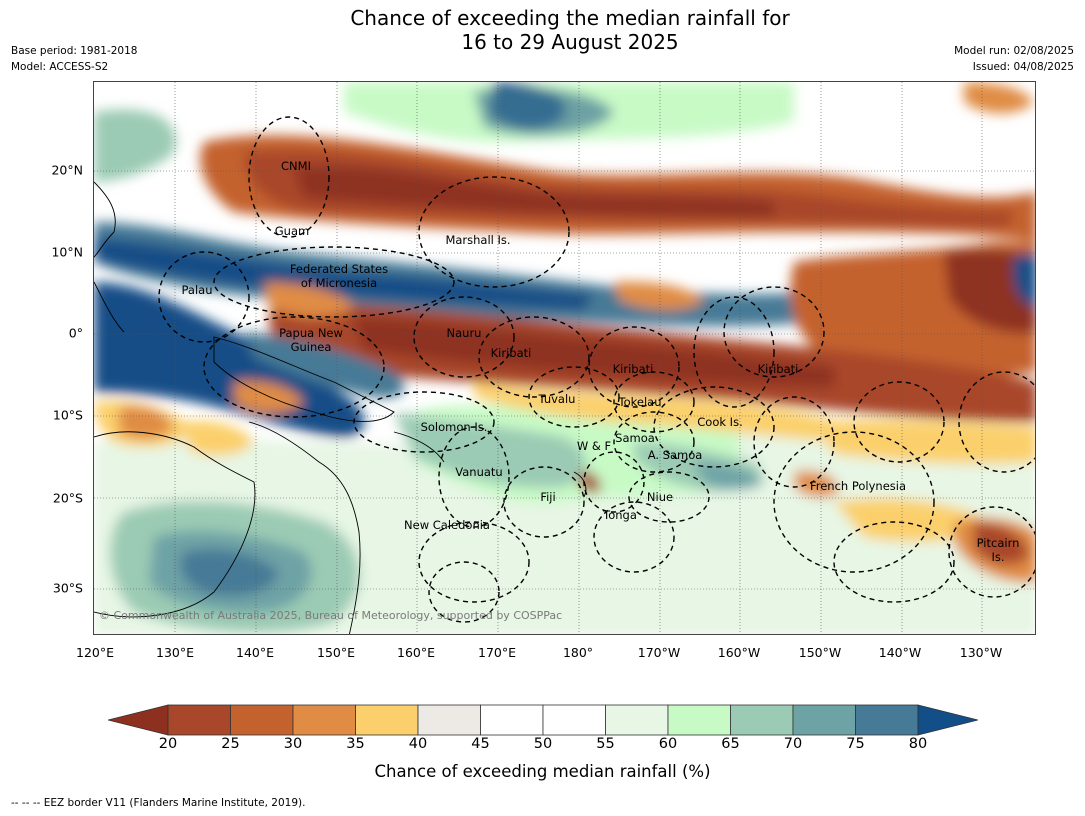  Describe the element at coordinates (339, 283) in the screenshot. I see `label-fsm-line2: of Micronesia` at that location.